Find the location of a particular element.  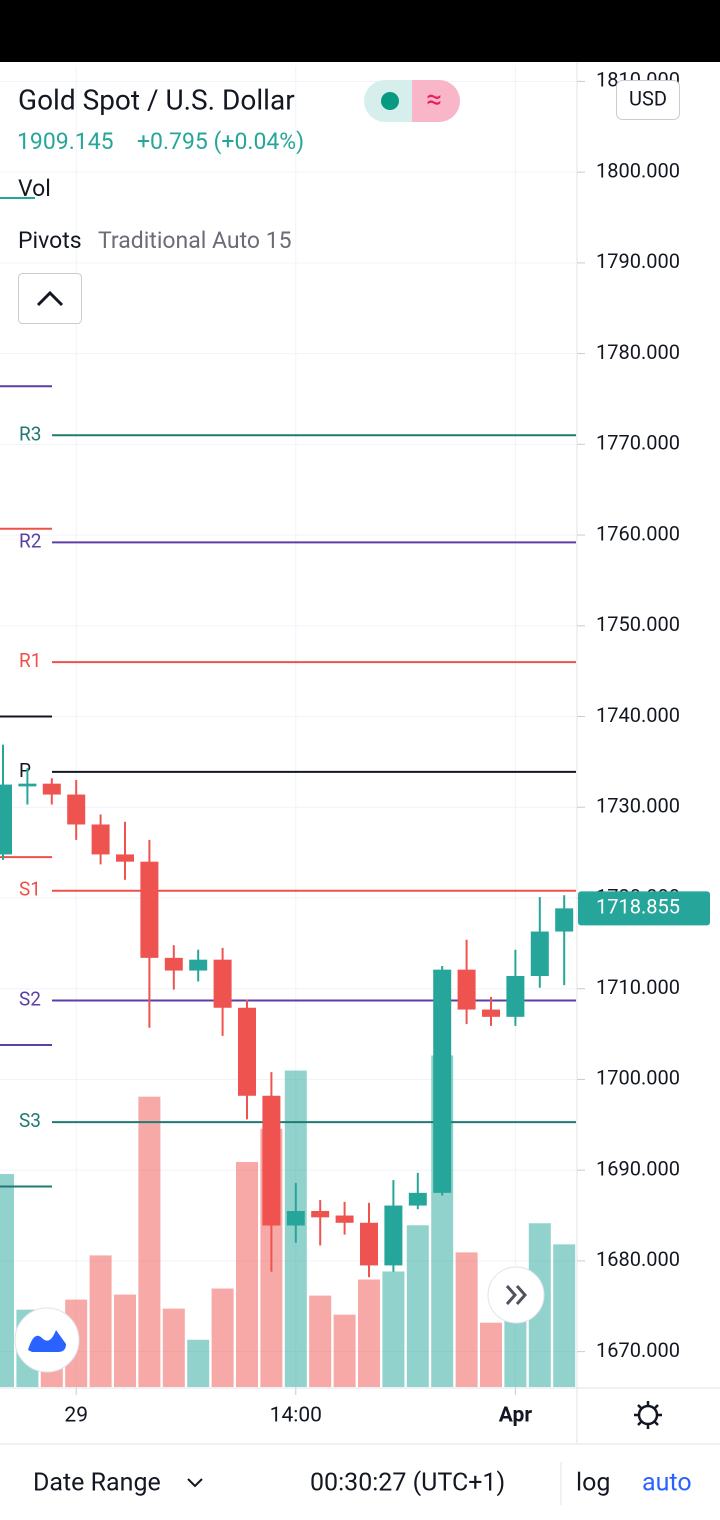

y-tick-label: 1690.000 is located at coordinates (638, 1168).